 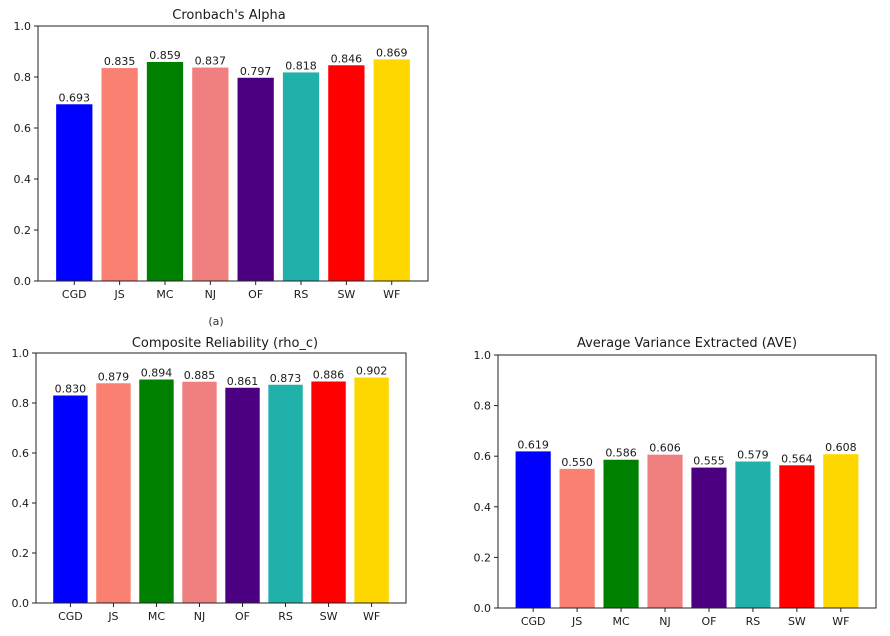 What do you see at coordinates (286, 378) in the screenshot?
I see `bar-value-label: 0.873` at bounding box center [286, 378].